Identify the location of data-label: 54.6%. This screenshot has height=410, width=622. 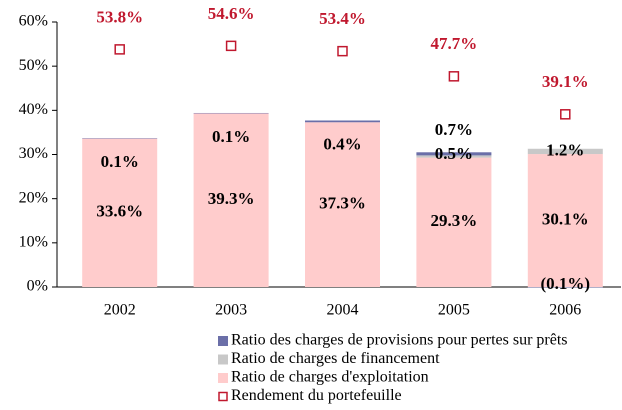
(231, 13).